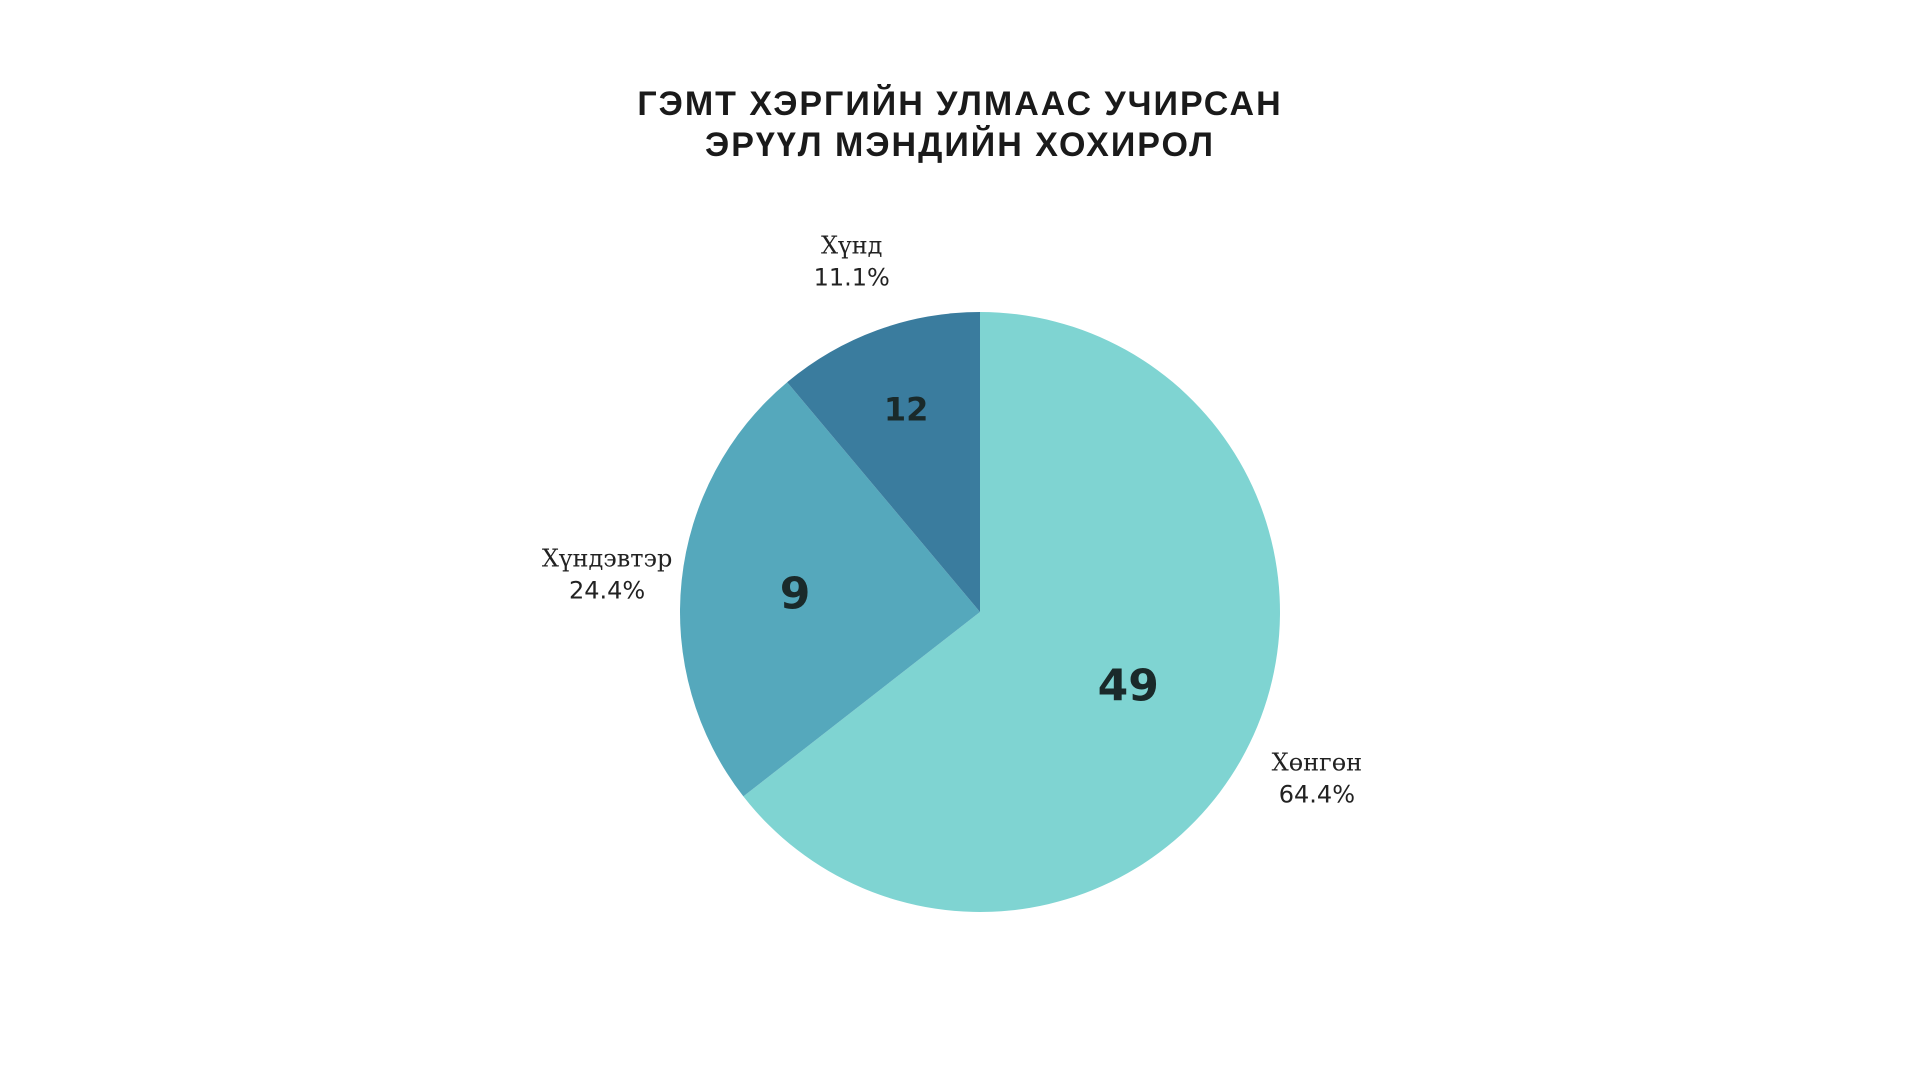  What do you see at coordinates (607, 591) in the screenshot?
I see `slice-percent-label: 24.4%` at bounding box center [607, 591].